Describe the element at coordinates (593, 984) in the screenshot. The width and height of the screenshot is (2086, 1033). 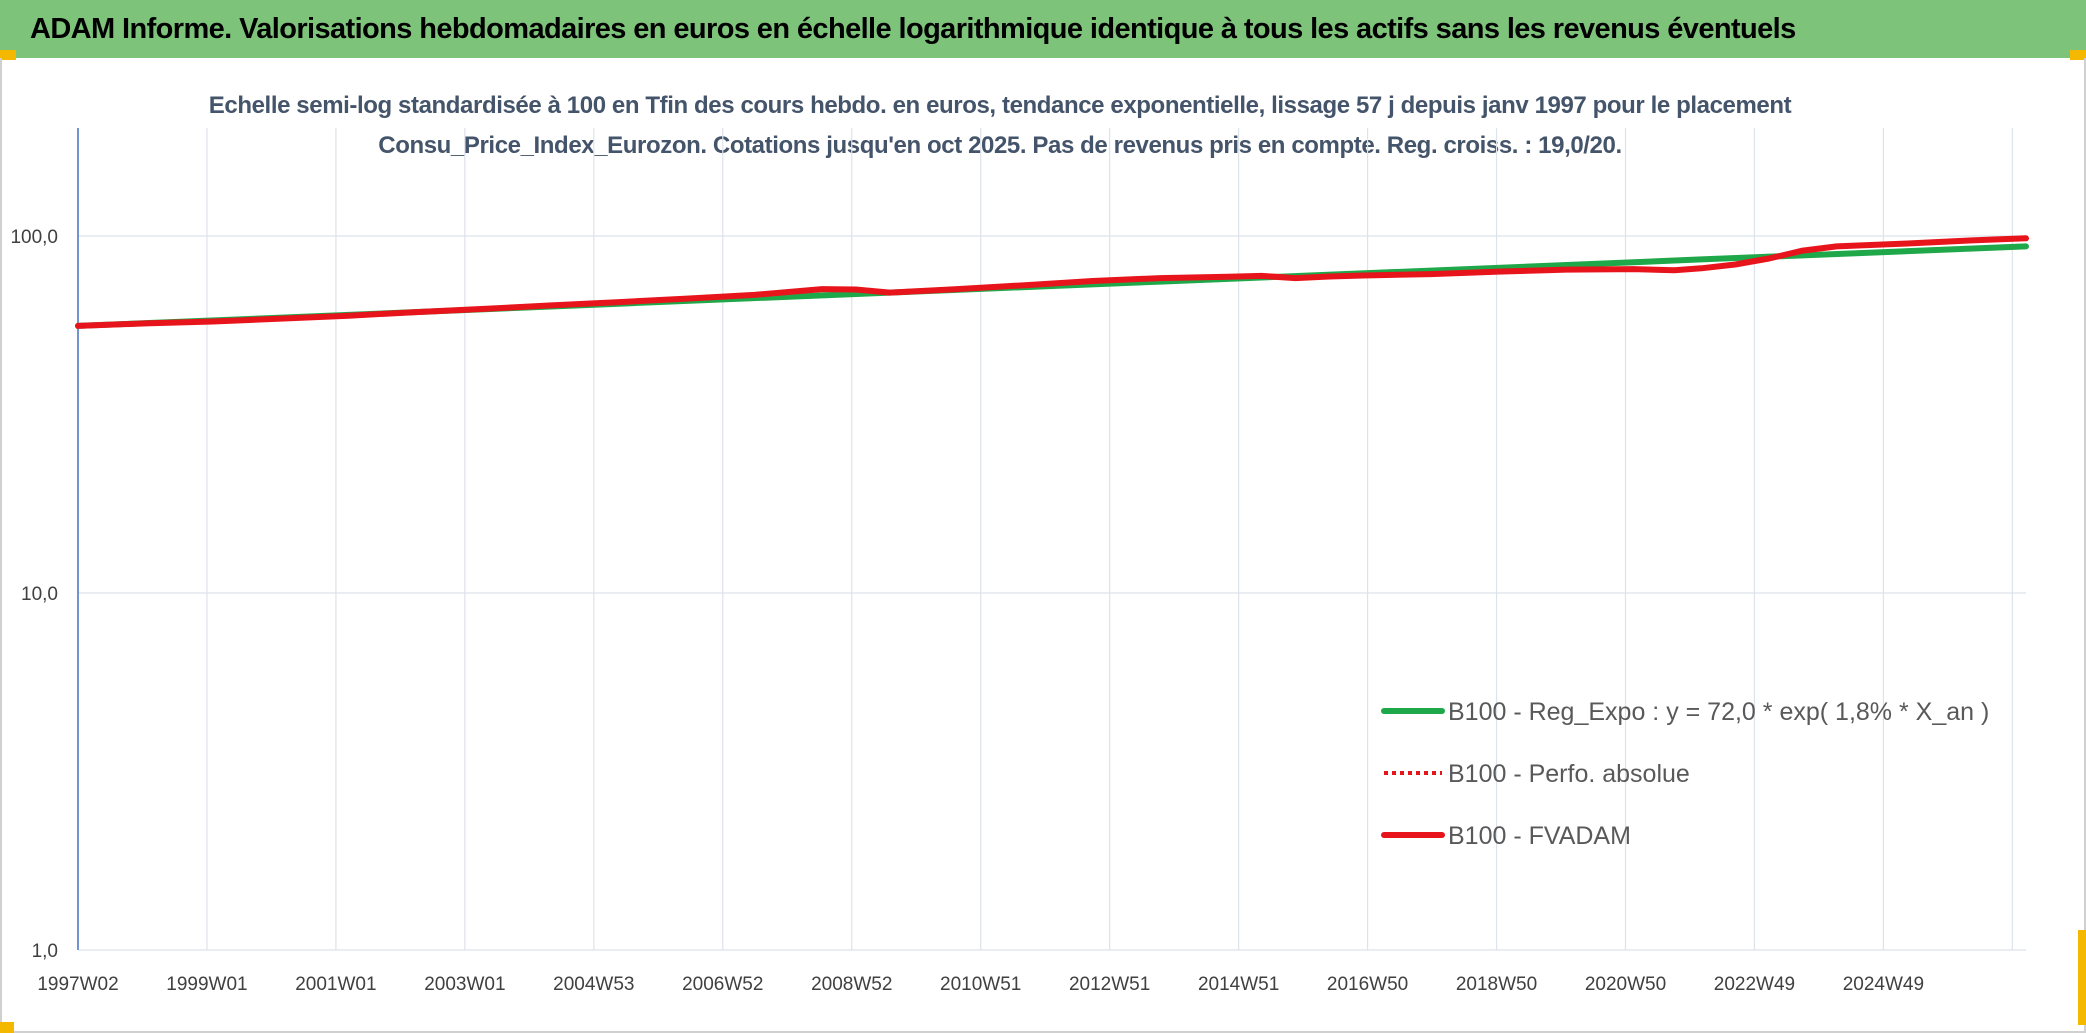
I see `x-tick-label: 2004W53` at that location.